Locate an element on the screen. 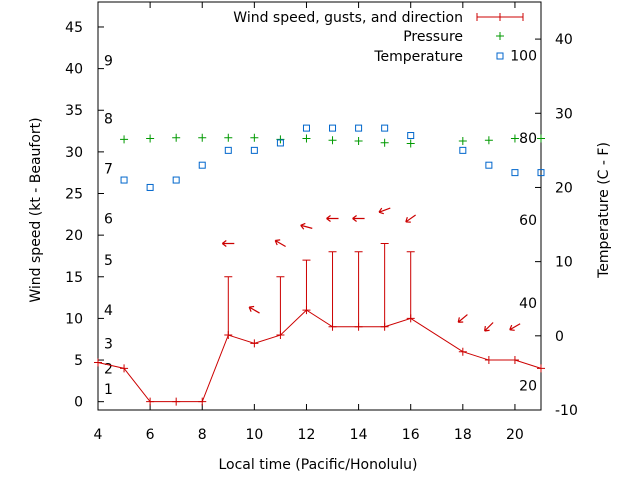 This screenshot has width=640, height=480. beaufort-label: 1 is located at coordinates (108, 390).